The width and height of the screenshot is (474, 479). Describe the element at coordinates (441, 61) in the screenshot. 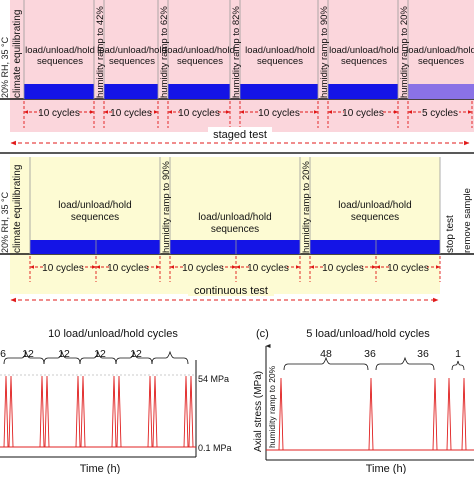

I see `staged-seq-label-6b: sequences` at that location.